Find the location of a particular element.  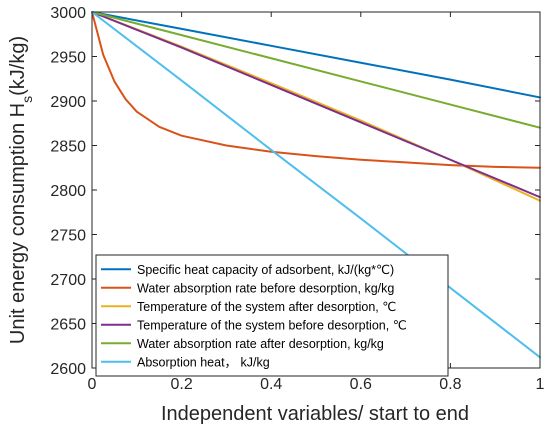

x-tick-label: 0.2 is located at coordinates (181, 384).